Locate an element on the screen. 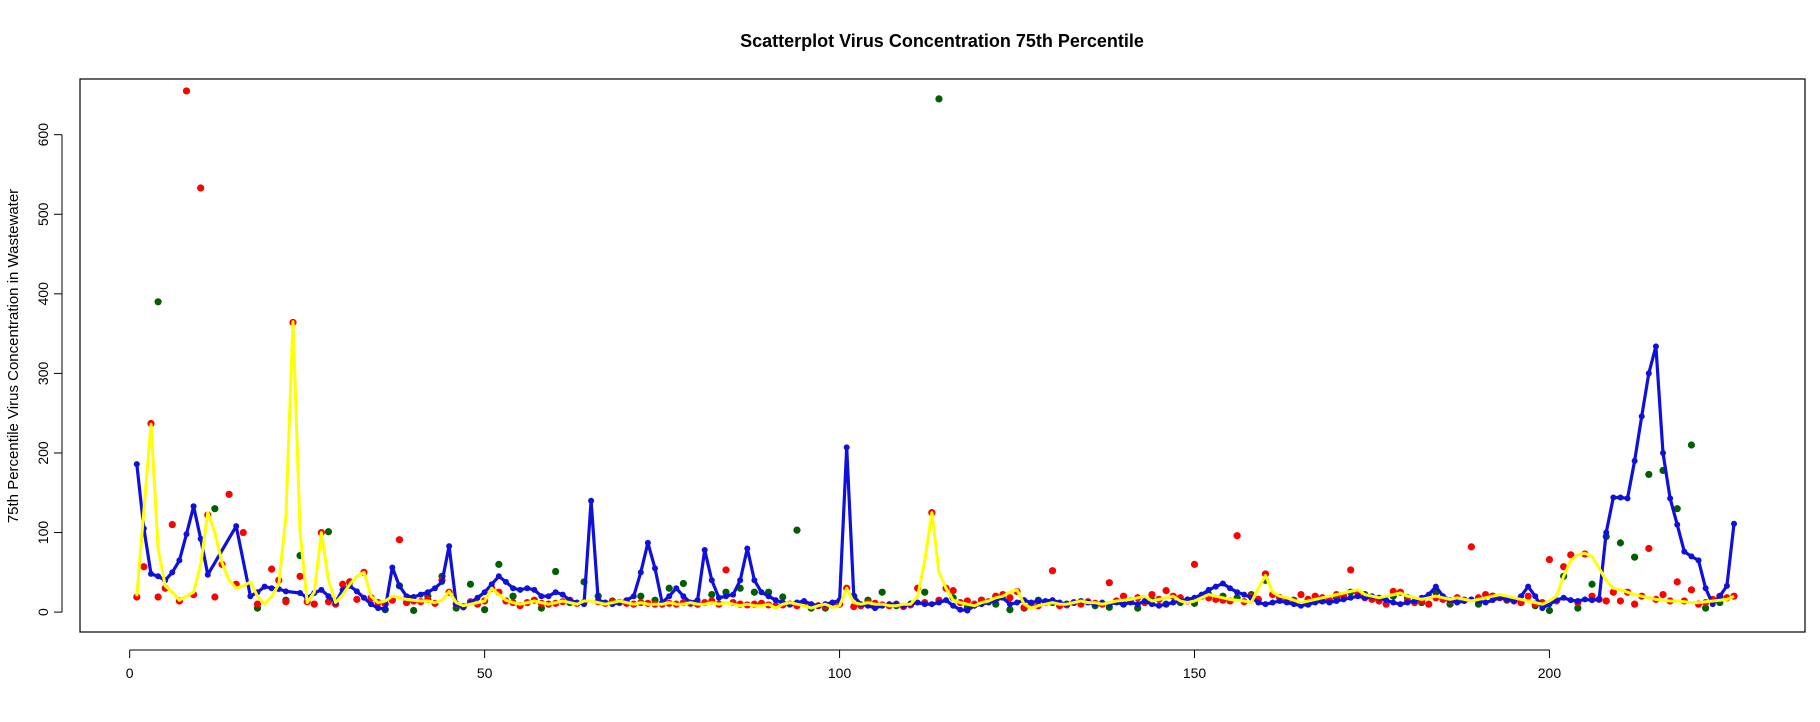  y-tick-label: 0 is located at coordinates (43, 612).